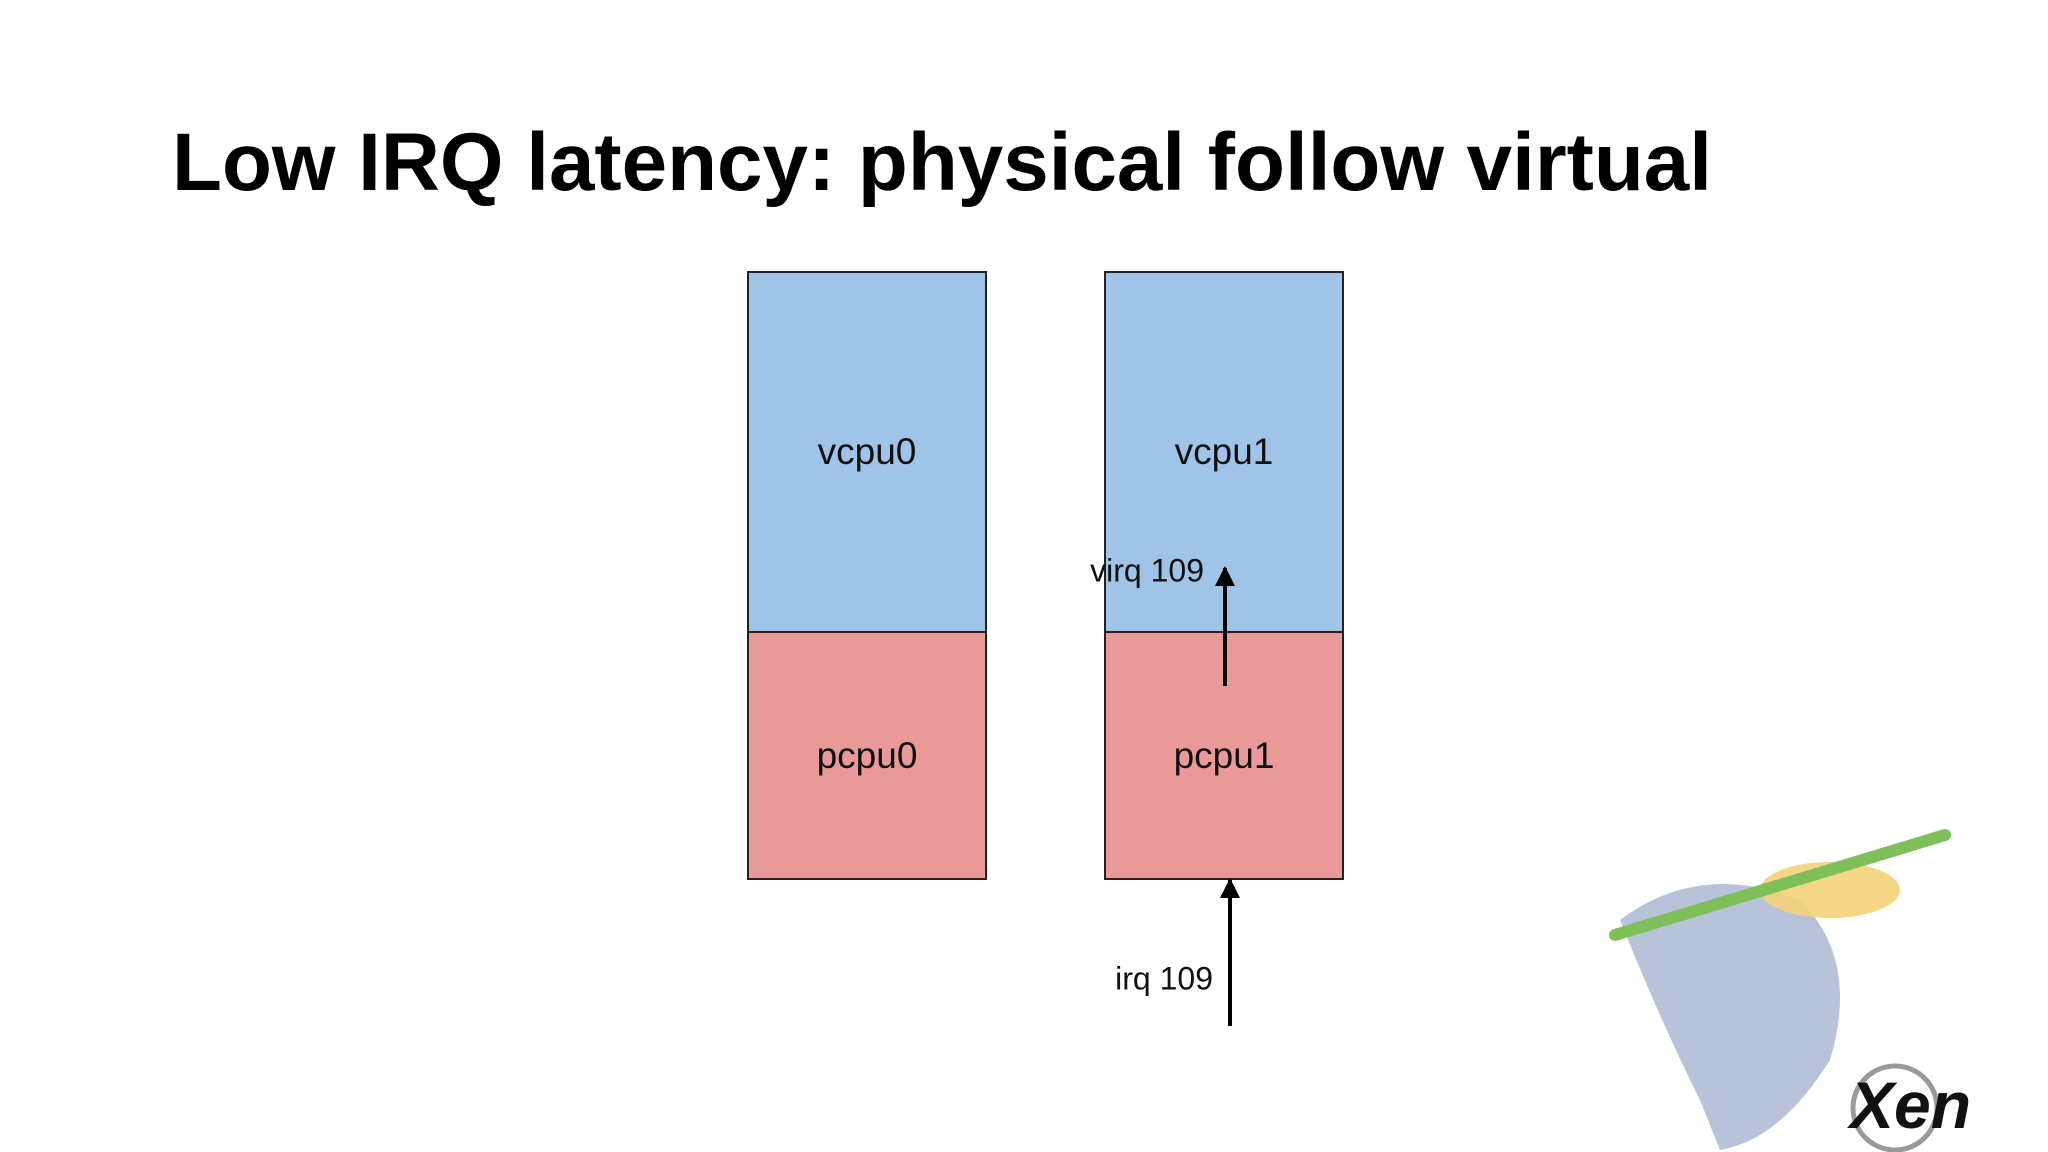  I want to click on slide-title: Low IRQ latency: physical follow virtual, so click(942, 162).